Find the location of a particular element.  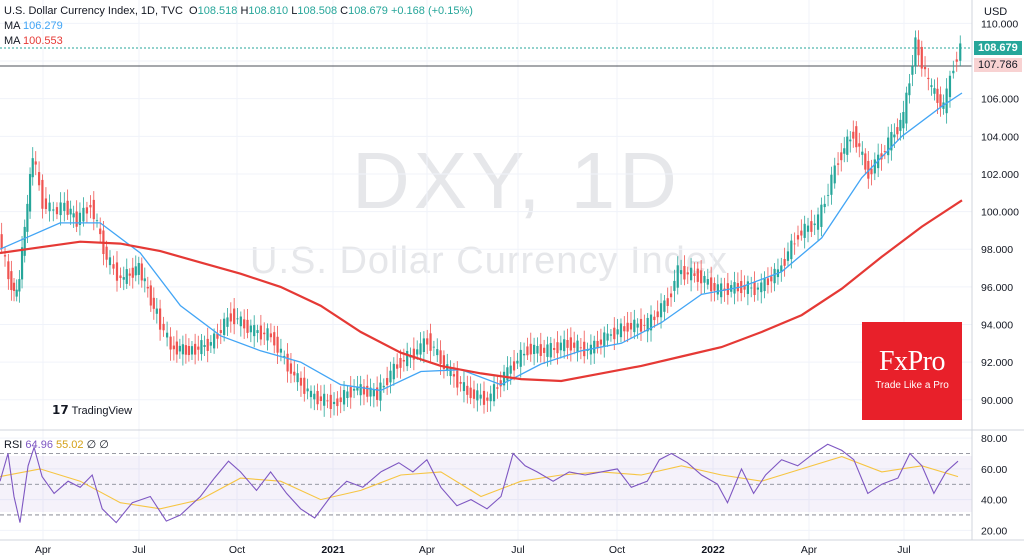

y-tick-label: 106.000 is located at coordinates (1000, 100).